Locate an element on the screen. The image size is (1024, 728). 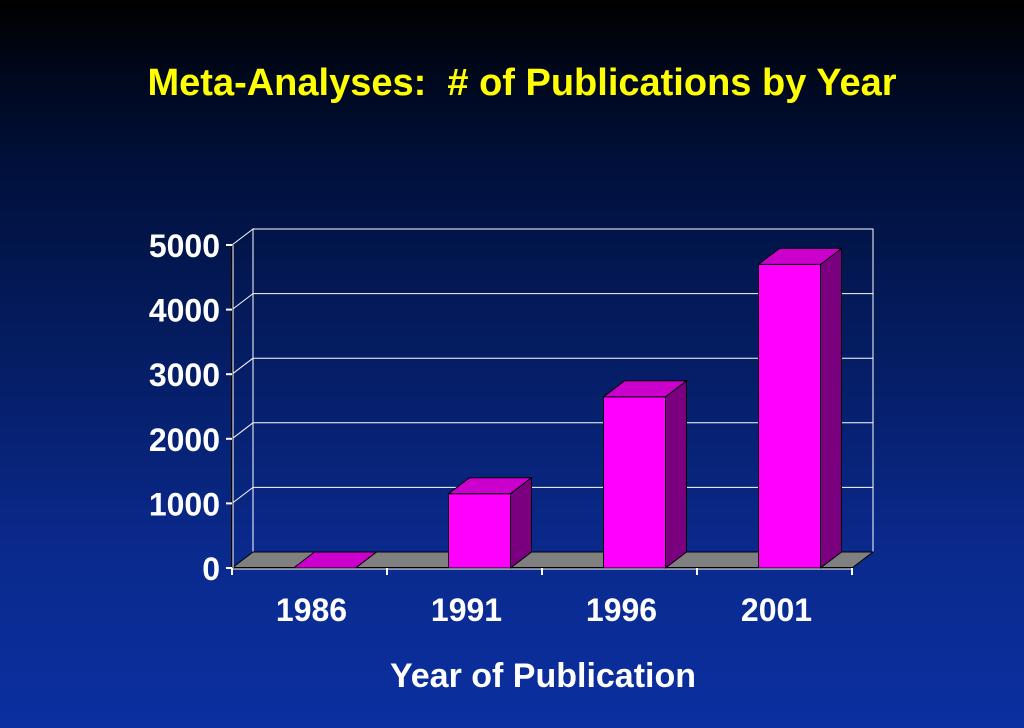
bar-2001 is located at coordinates (800, 408).